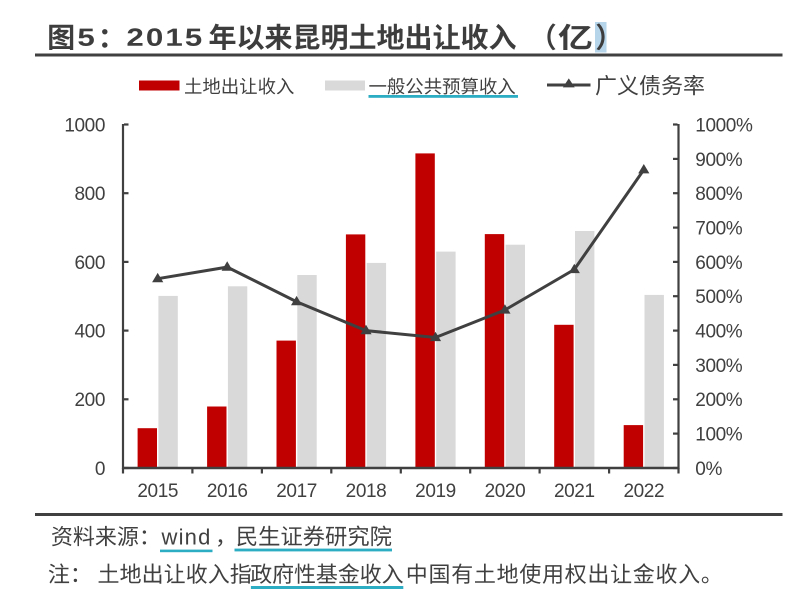 This screenshot has height=604, width=800. Describe the element at coordinates (84, 125) in the screenshot. I see `svg-text: 1000` at that location.